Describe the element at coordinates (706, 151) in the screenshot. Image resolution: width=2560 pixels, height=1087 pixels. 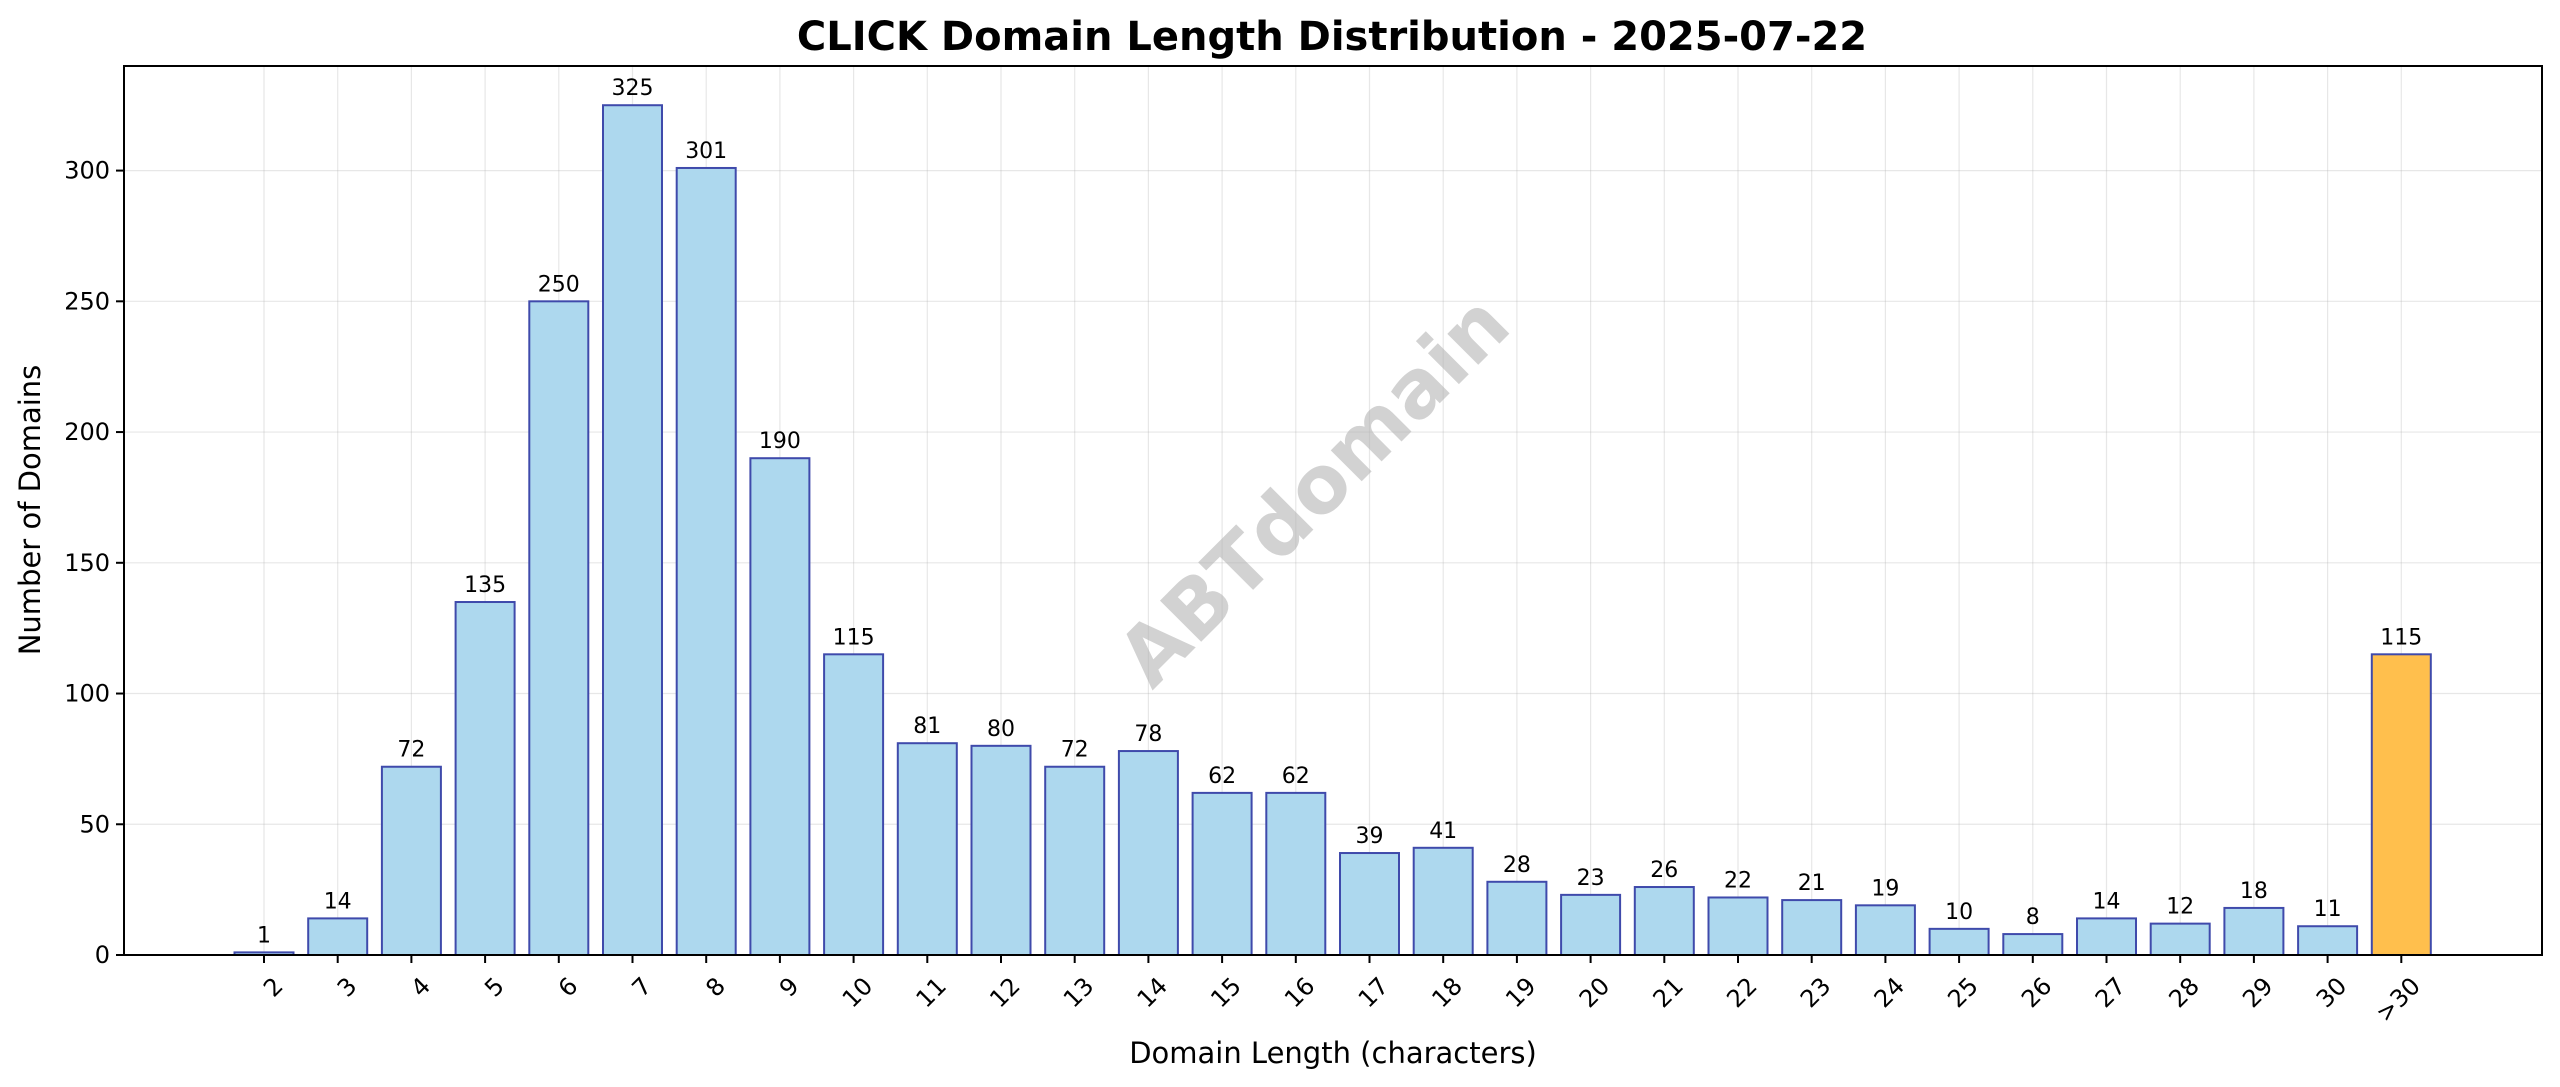
I see `bar-value-label: 301` at that location.